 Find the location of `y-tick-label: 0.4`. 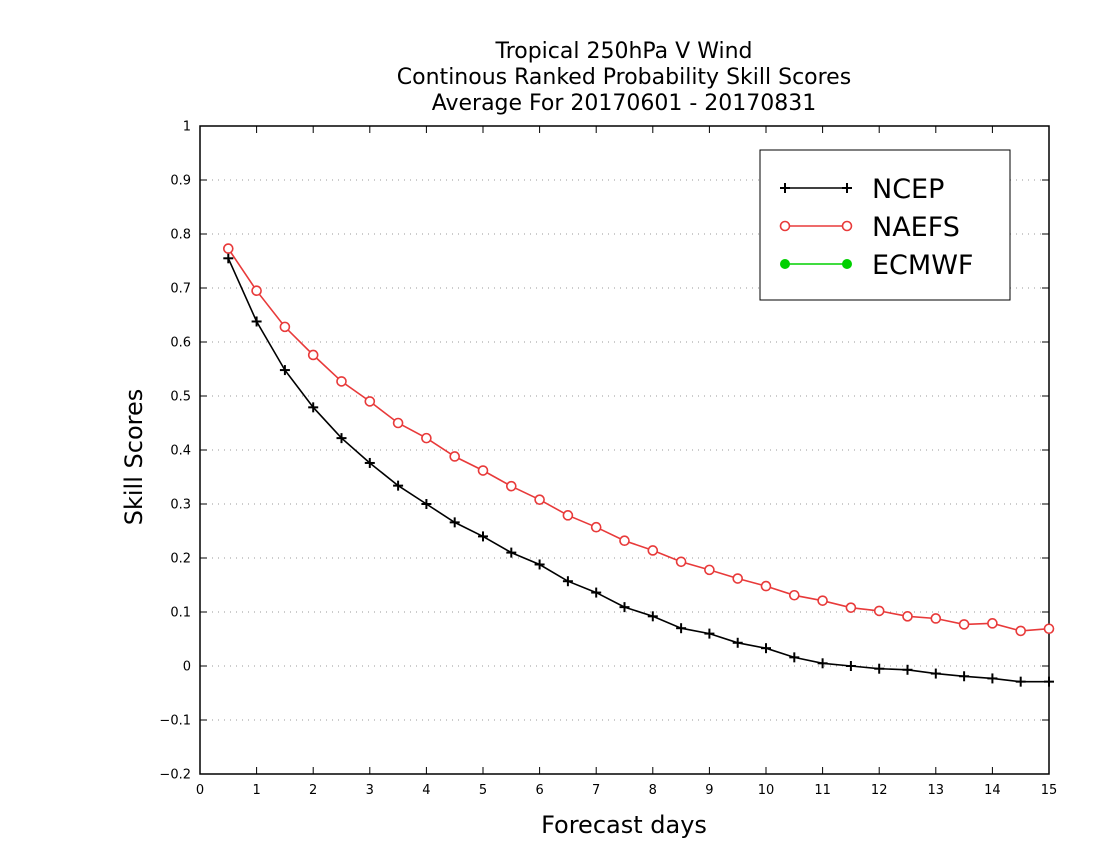

y-tick-label: 0.4 is located at coordinates (180, 451).